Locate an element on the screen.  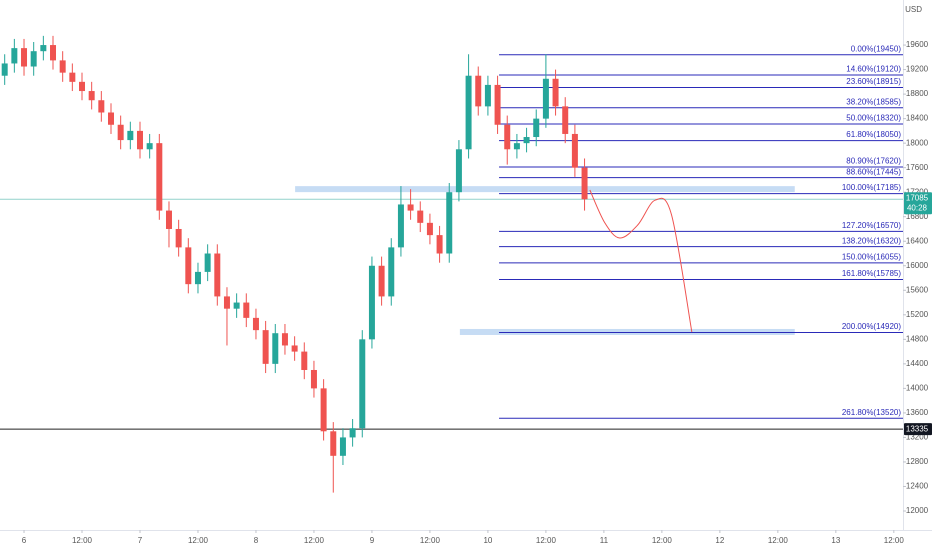
currency-label: USD is located at coordinates (913, 9).